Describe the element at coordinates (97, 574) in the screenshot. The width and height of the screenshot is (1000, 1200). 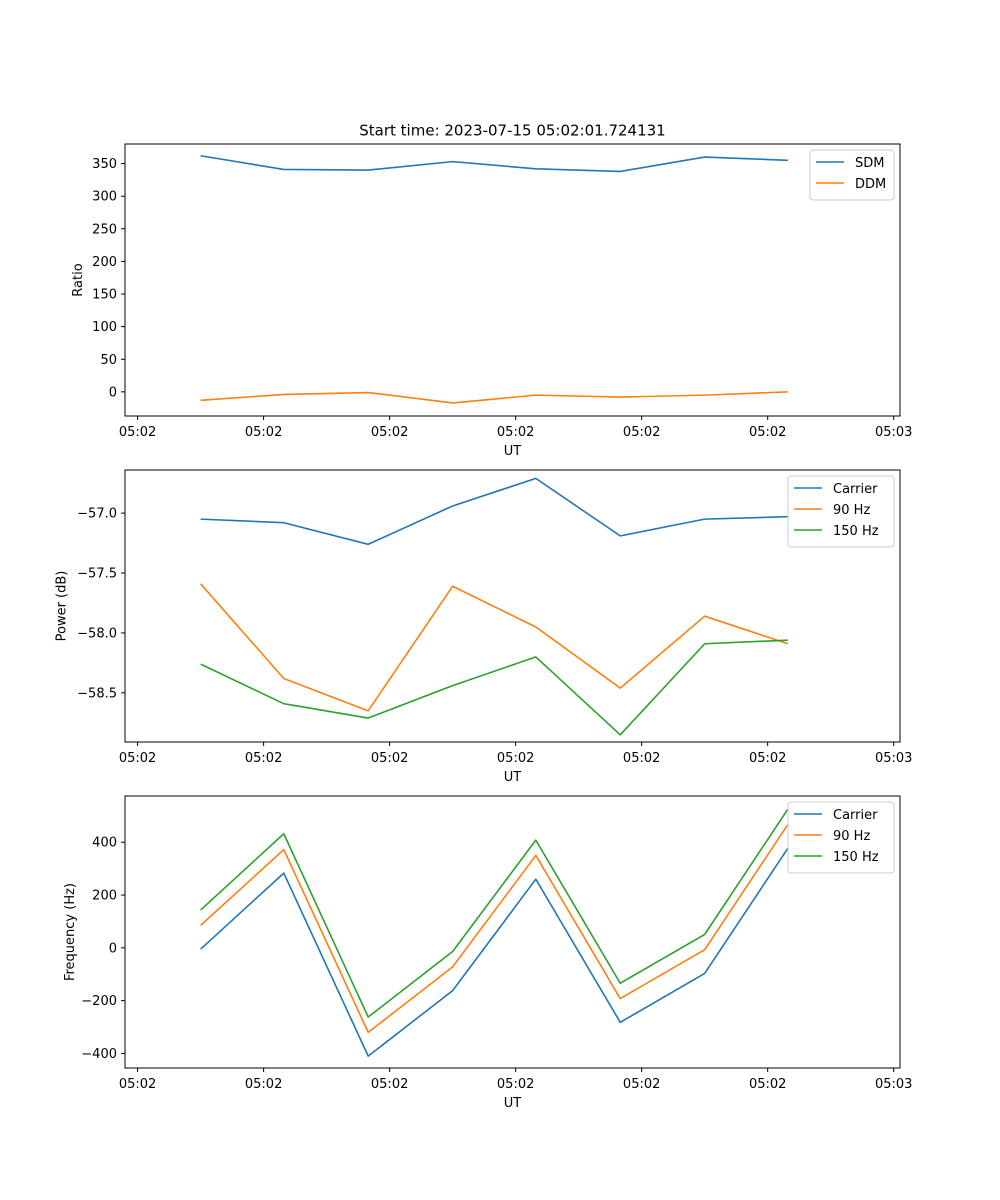
I see `y-tick-label: −57.5` at that location.